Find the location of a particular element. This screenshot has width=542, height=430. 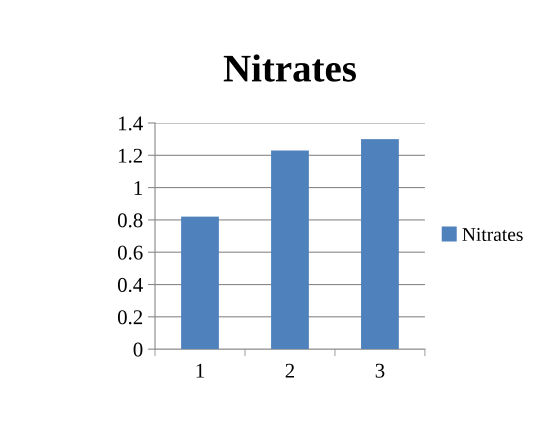

y-tick-label: 0.8 is located at coordinates (130, 220).